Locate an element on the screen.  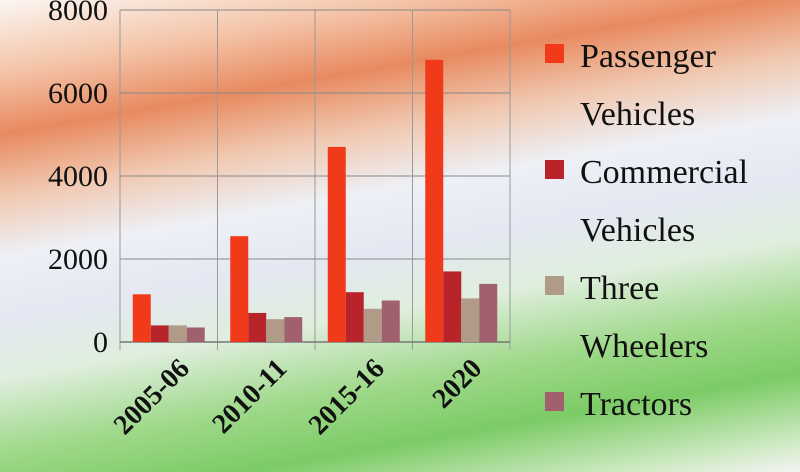
legend-label: Commercial Vehicles is located at coordinates (664, 201).